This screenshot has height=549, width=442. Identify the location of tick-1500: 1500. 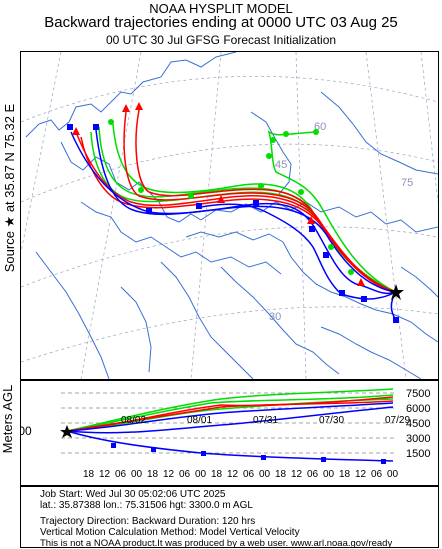
(418, 454).